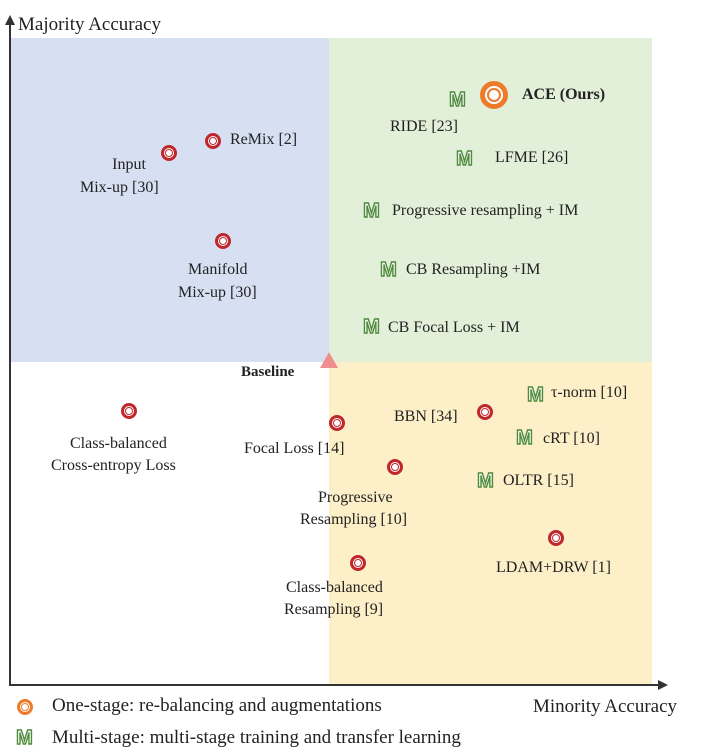 The image size is (708, 754). What do you see at coordinates (169, 153) in the screenshot?
I see `input-mixup-marker` at bounding box center [169, 153].